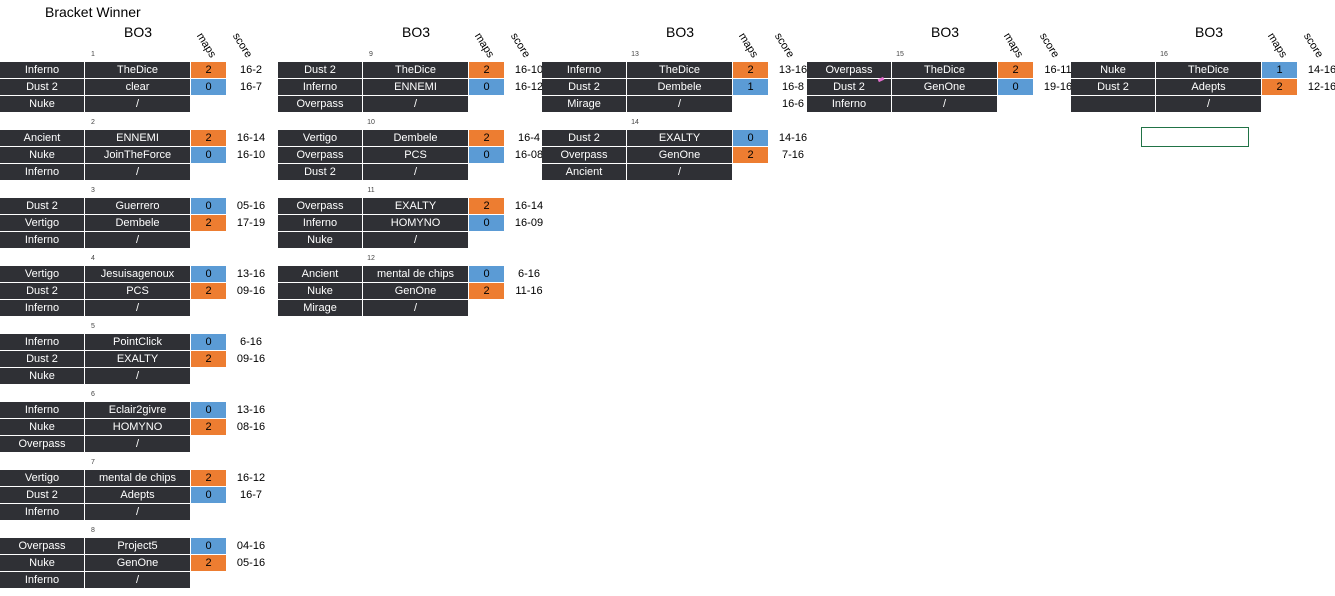 The height and width of the screenshot is (596, 1335). Describe the element at coordinates (138, 87) in the screenshot. I see `team-cell: clear` at that location.